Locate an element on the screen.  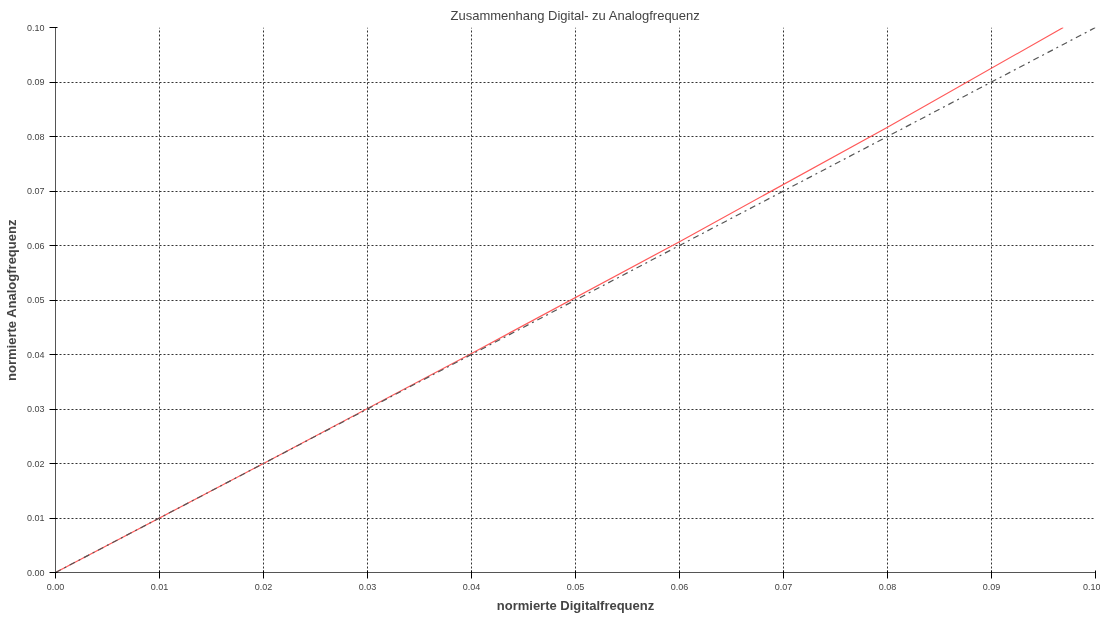
x-tick-label: 0.00 is located at coordinates (55, 586).